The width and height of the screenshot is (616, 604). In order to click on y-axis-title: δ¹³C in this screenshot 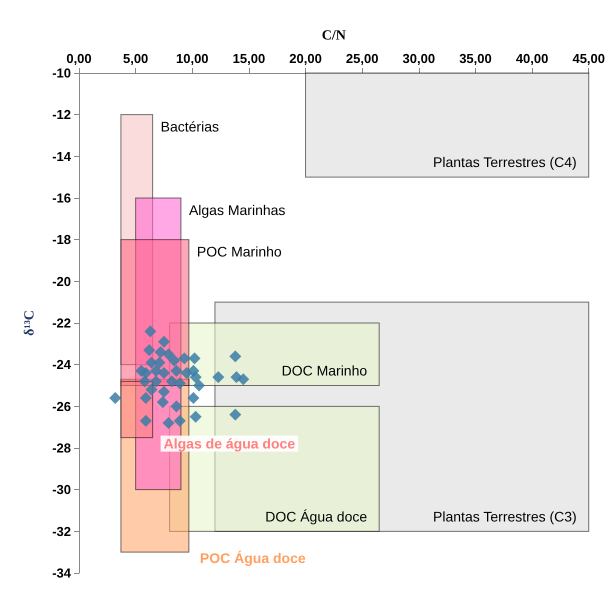, I will do `click(30, 323)`.